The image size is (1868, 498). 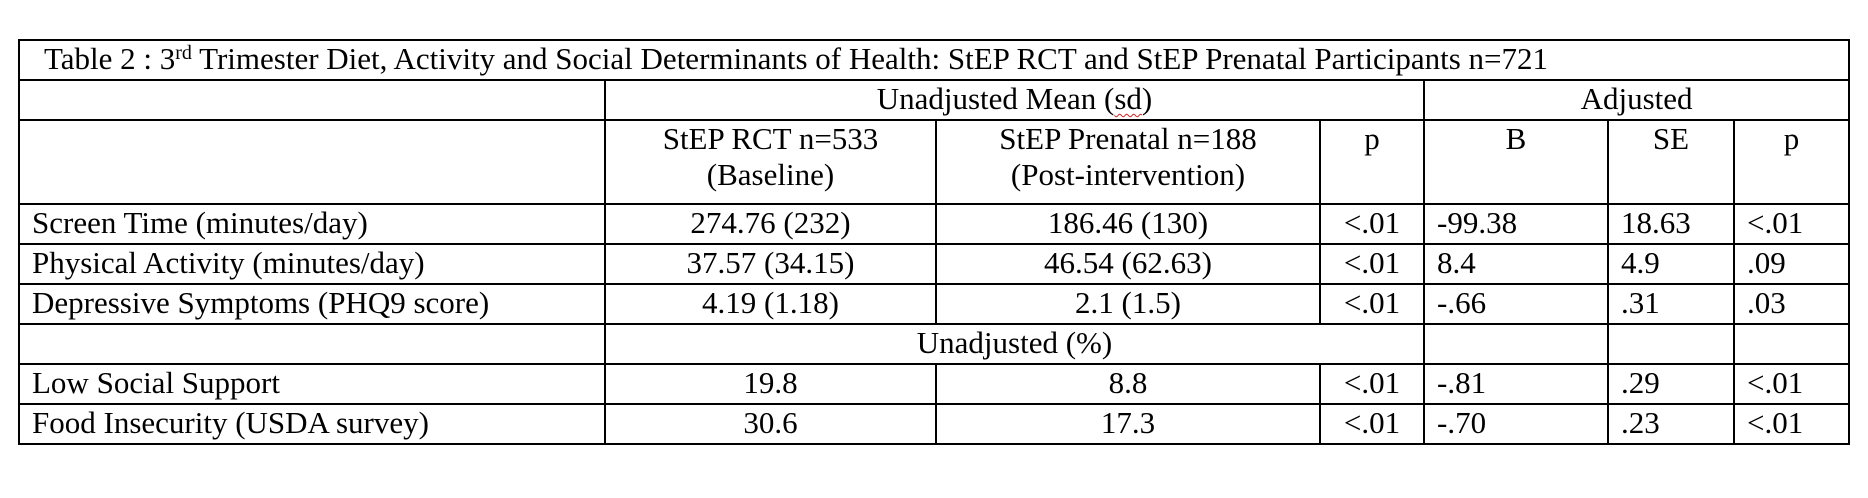 What do you see at coordinates (1791, 162) in the screenshot?
I see `header-p-adjusted: p` at bounding box center [1791, 162].